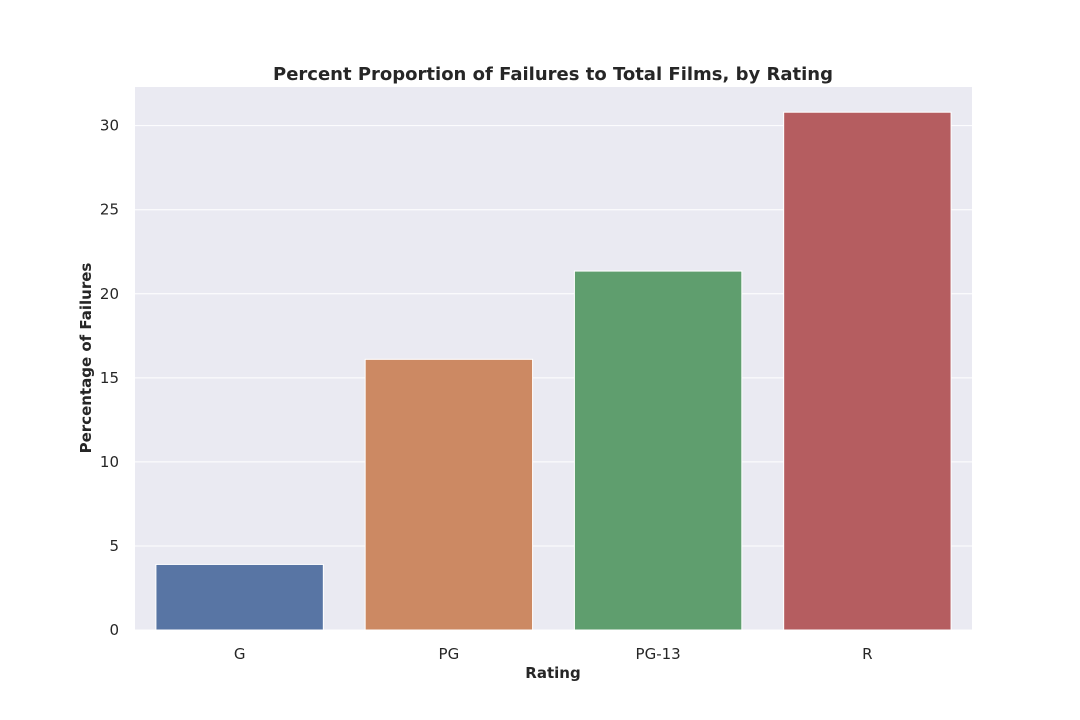 This screenshot has width=1080, height=720. I want to click on x-axis-label: Rating, so click(552, 673).